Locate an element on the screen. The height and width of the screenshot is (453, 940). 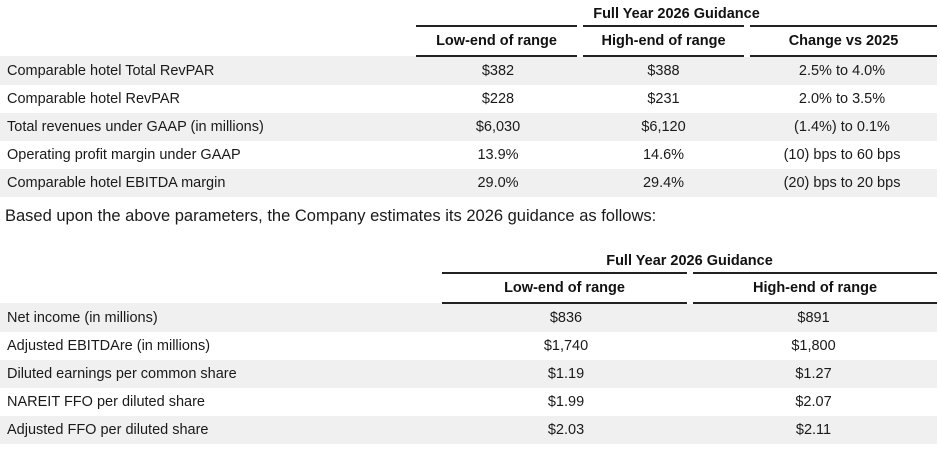
low-value: $6,030 is located at coordinates (498, 127).